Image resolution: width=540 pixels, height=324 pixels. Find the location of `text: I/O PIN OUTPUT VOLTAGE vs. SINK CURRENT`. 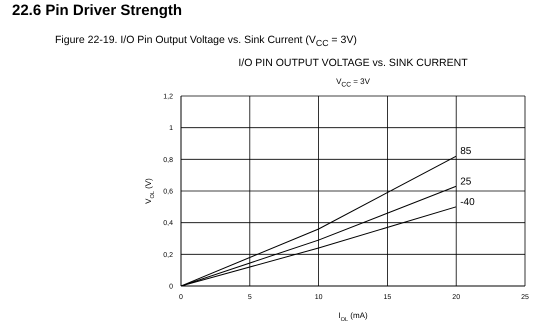

text: I/O PIN OUTPUT VOLTAGE vs. SINK CURRENT is located at coordinates (353, 63).